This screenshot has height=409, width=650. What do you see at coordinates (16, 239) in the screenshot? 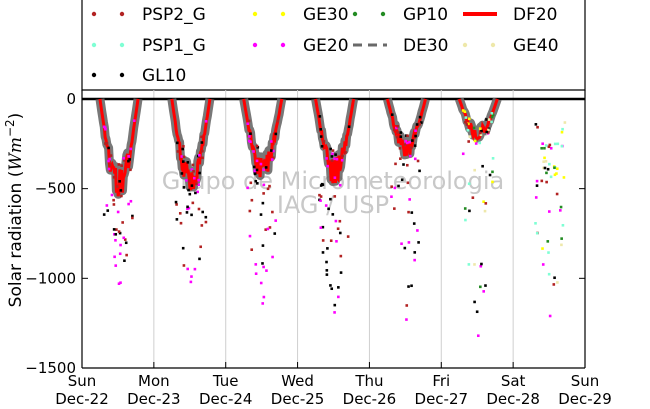
I see `y-label-prefix: Solar radiation (` at bounding box center [16, 239].